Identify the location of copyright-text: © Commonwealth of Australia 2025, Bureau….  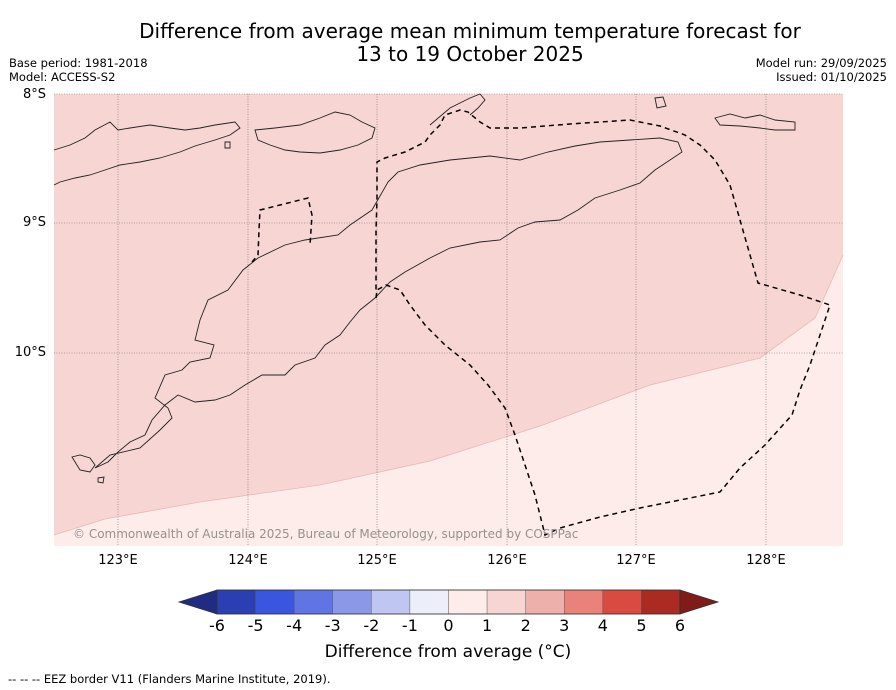
(326, 534).